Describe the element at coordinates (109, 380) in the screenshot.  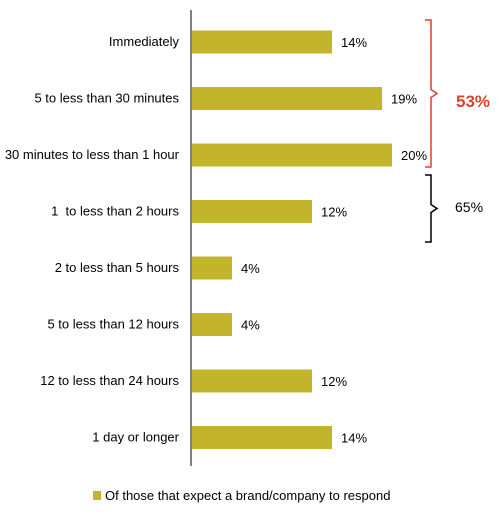
I see `category-label: 12 to less than 24 hours` at that location.